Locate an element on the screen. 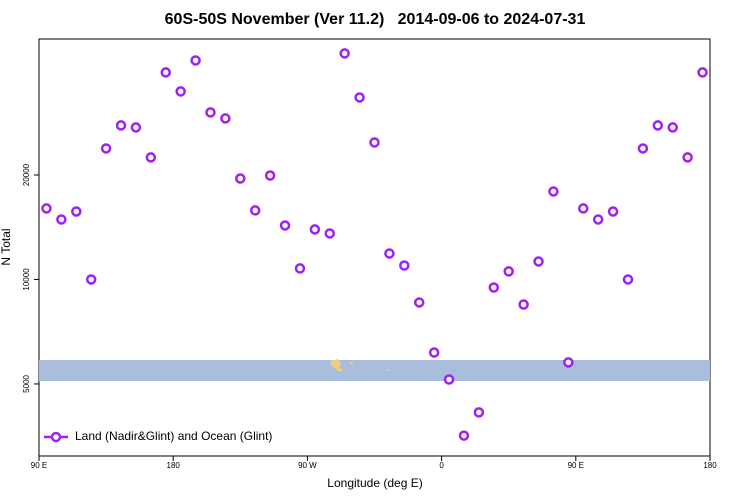  legend-marker is located at coordinates (56, 437).